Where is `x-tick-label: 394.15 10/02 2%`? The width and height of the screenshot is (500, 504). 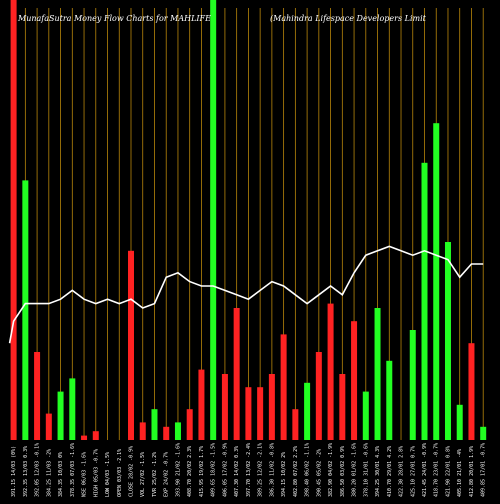
x-tick-label: 394.15 10/02 2% is located at coordinates (284, 474).